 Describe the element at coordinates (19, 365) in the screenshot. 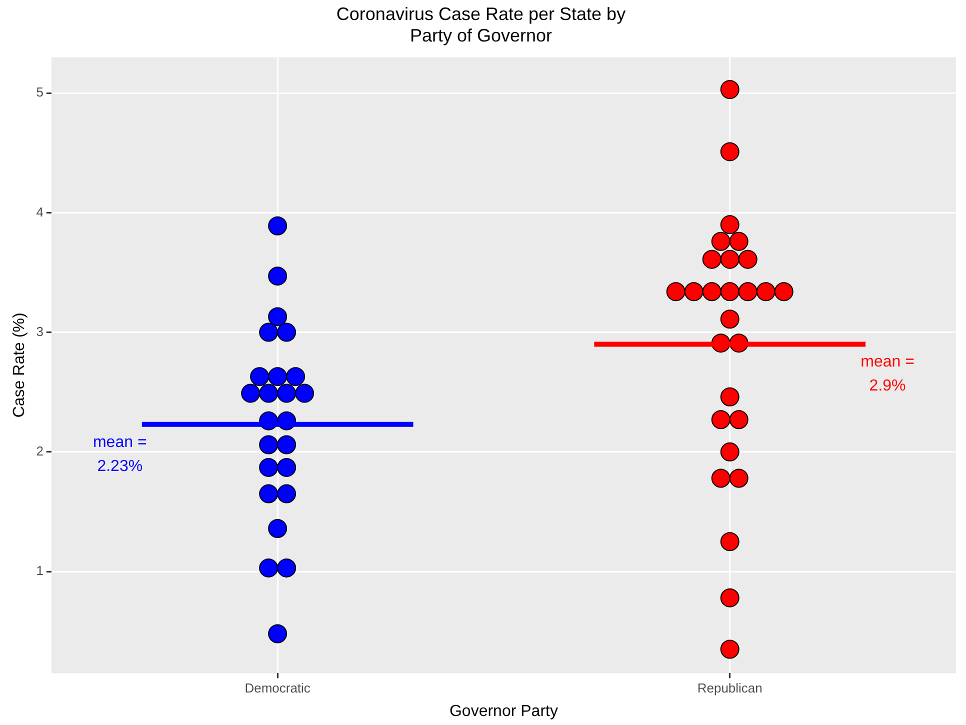

I see `y-axis-title: Case Rate (%)` at that location.